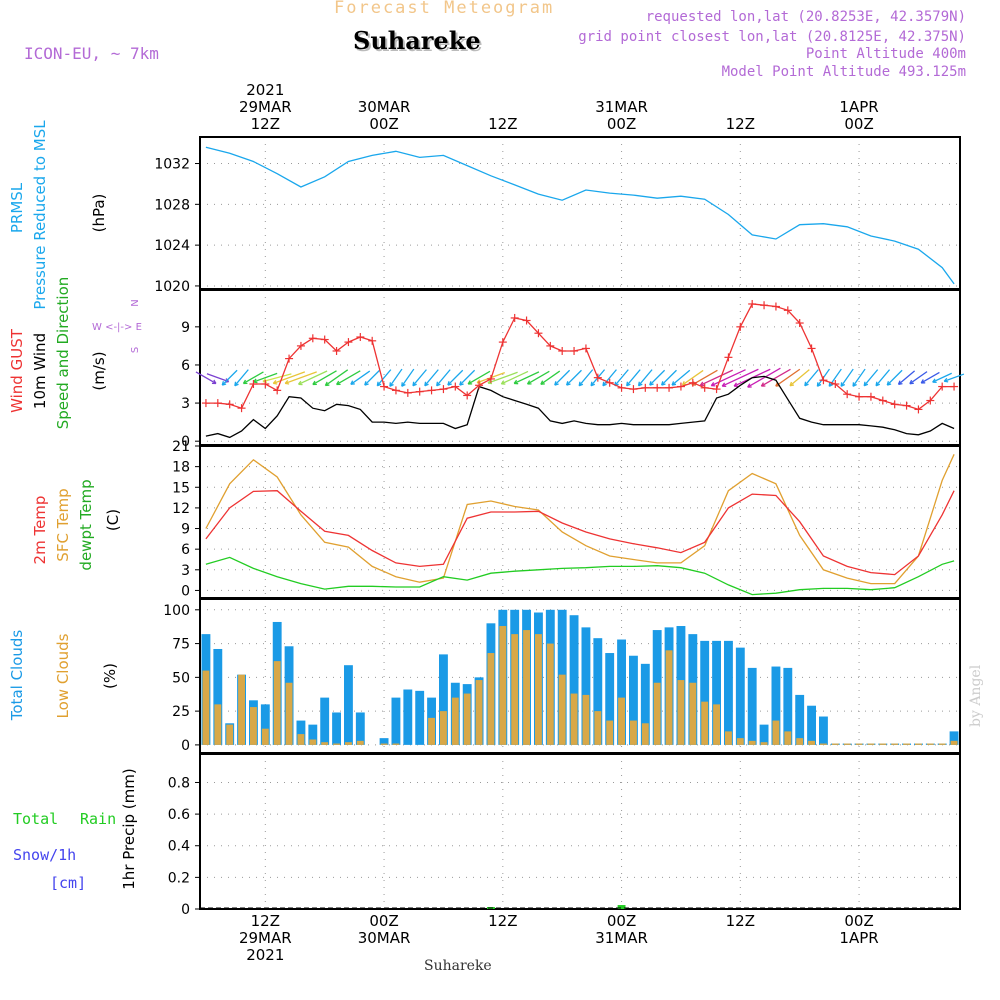 The width and height of the screenshot is (1000, 1000). I want to click on precip-tick-label: 0, so click(185, 910).